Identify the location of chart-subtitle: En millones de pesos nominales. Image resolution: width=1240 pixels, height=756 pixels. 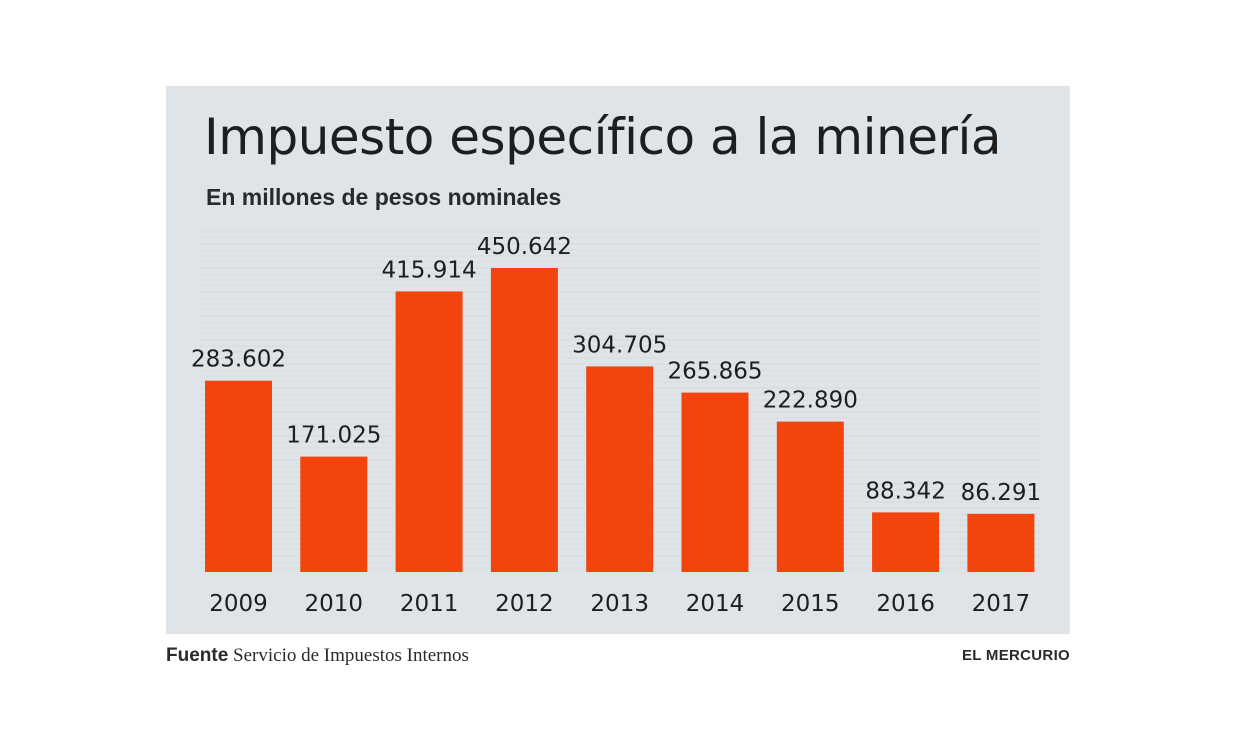
(384, 197).